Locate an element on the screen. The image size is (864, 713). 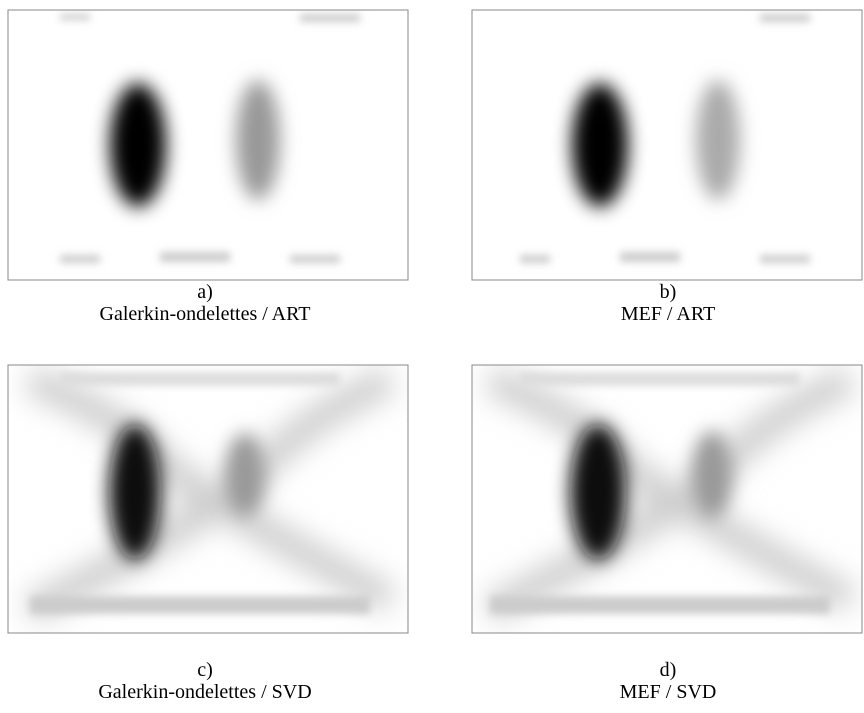
panel-label: c) is located at coordinates (205, 670).